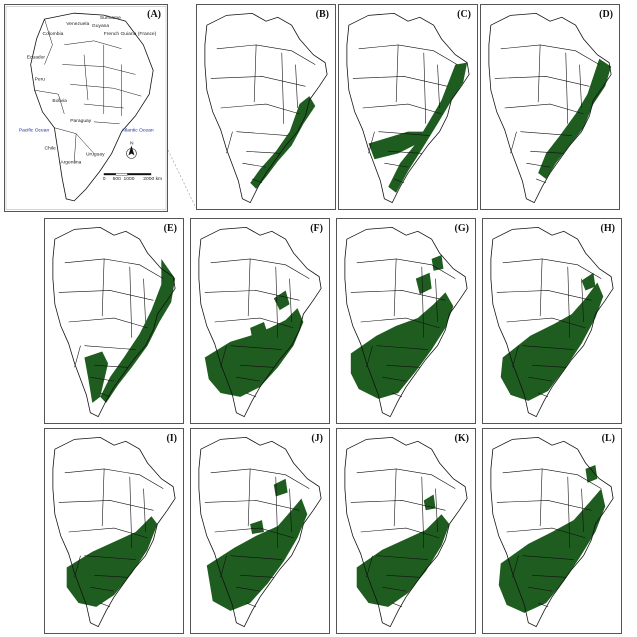 The width and height of the screenshot is (637, 637). I want to click on panel-label: (K), so click(461, 438).